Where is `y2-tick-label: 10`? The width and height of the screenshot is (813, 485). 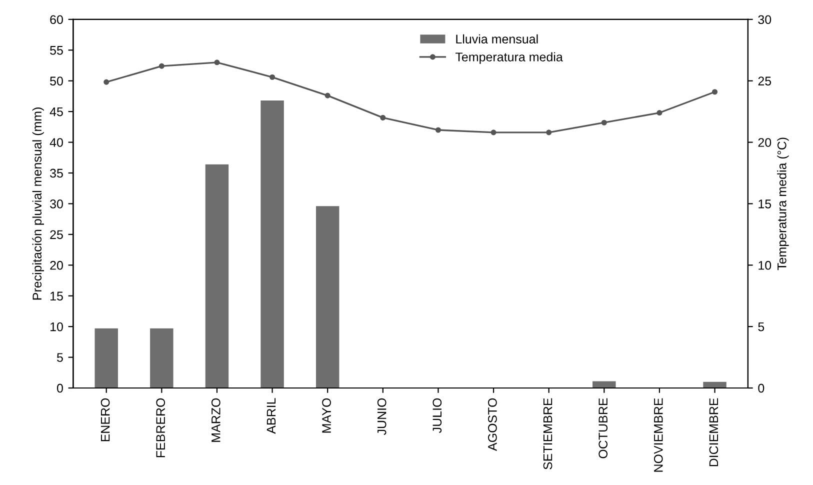
y2-tick-label: 10 is located at coordinates (765, 265).